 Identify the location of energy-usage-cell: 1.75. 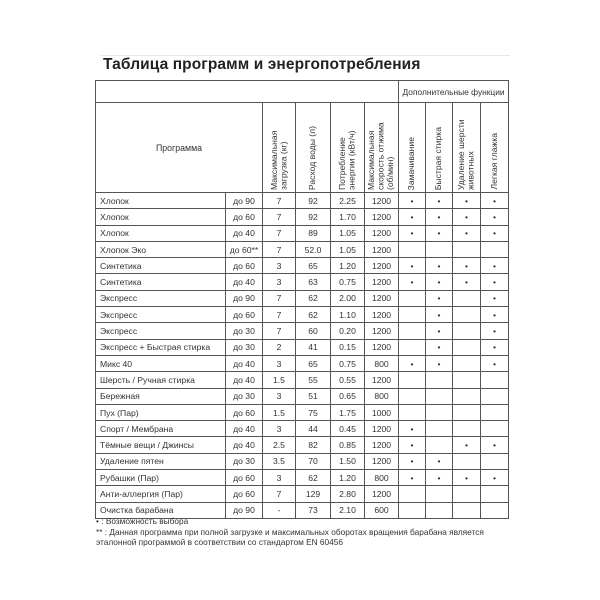
(347, 412).